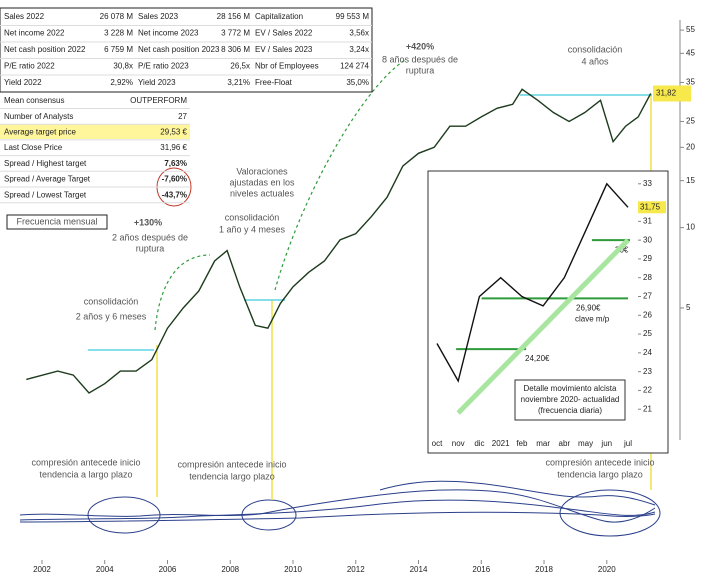 The width and height of the screenshot is (725, 588). Describe the element at coordinates (337, 501) in the screenshot. I see `oscillator` at that location.